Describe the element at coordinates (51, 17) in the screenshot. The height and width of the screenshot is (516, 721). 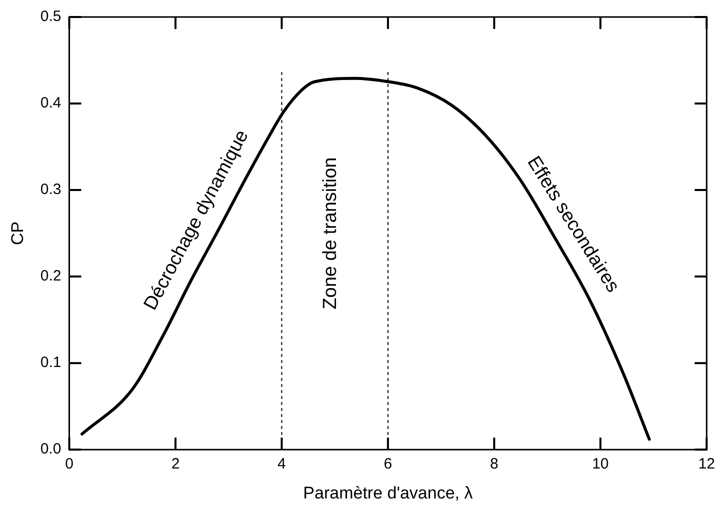
I see `y-tick-label: 0.5` at that location.